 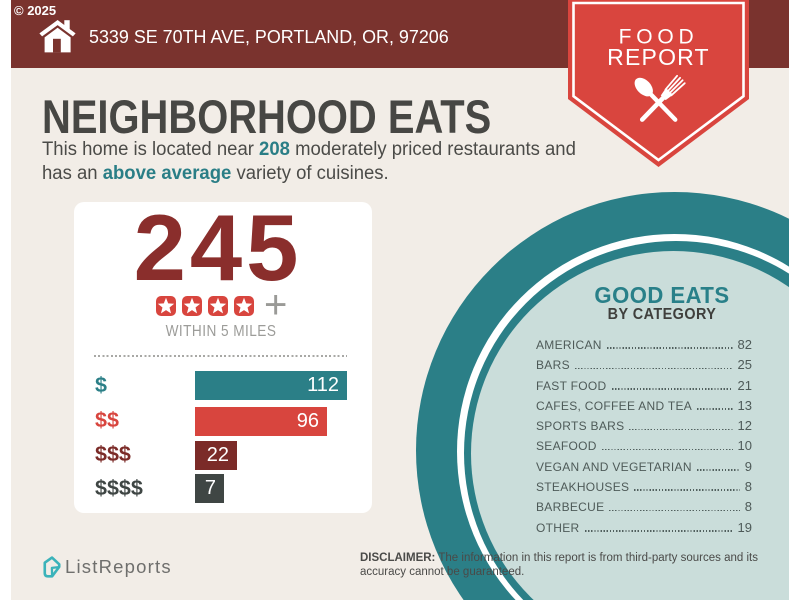 What do you see at coordinates (658, 57) in the screenshot?
I see `svg-text: REPORT` at bounding box center [658, 57].